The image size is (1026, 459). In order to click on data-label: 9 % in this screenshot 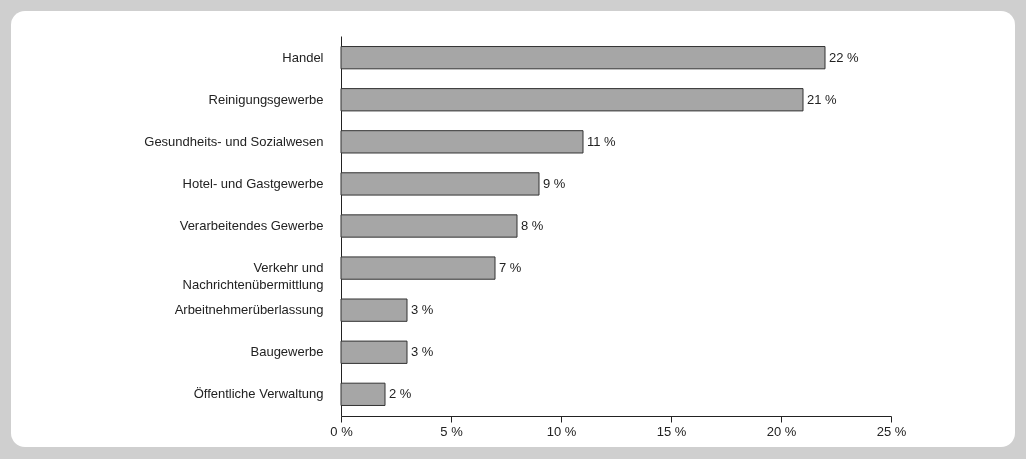, I will do `click(554, 183)`.